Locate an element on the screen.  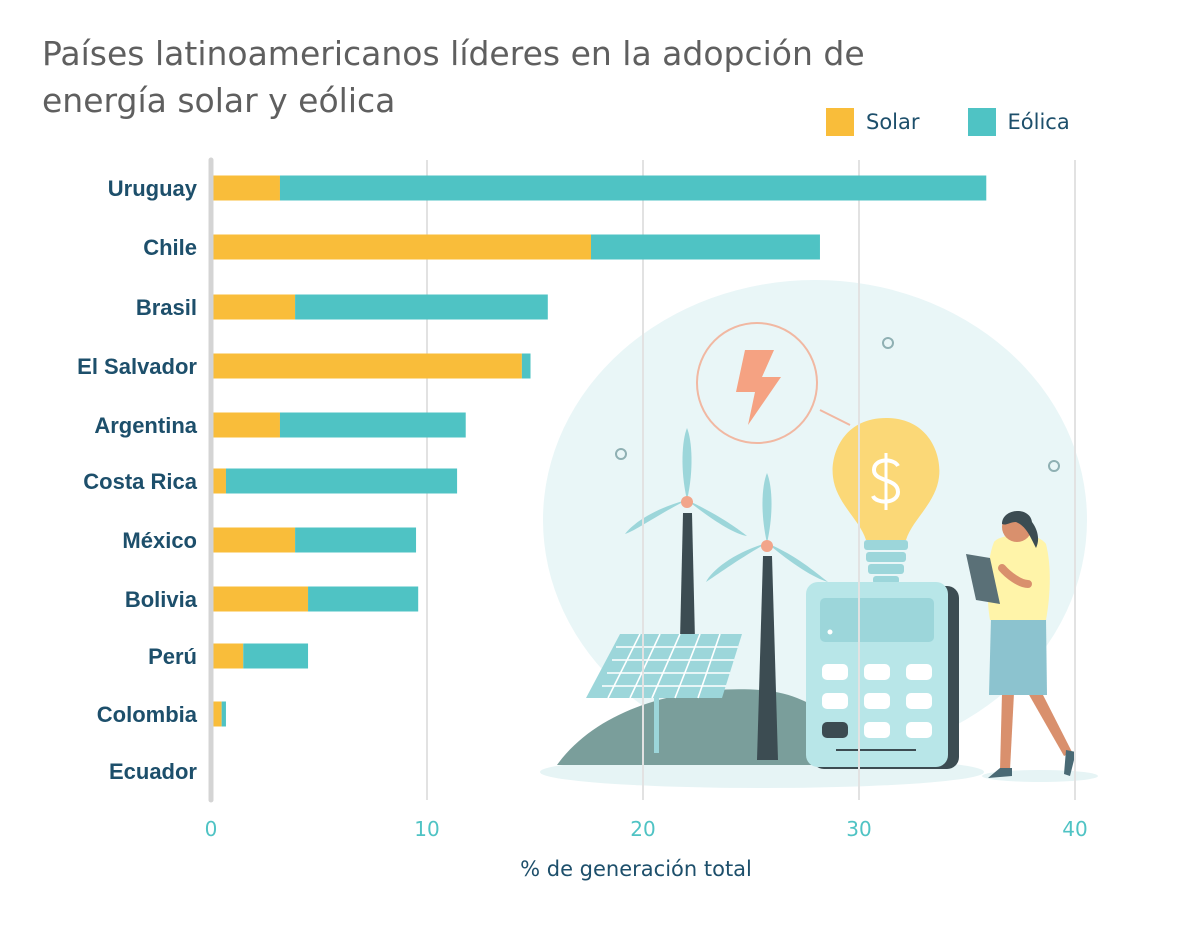
legend-swatch-solar is located at coordinates (840, 122).